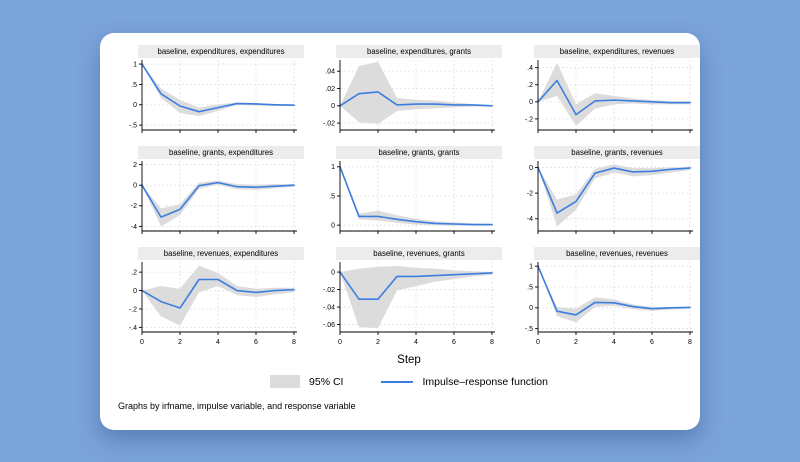 The height and width of the screenshot is (462, 800). I want to click on ci-legend-label: 95% CI, so click(326, 381).